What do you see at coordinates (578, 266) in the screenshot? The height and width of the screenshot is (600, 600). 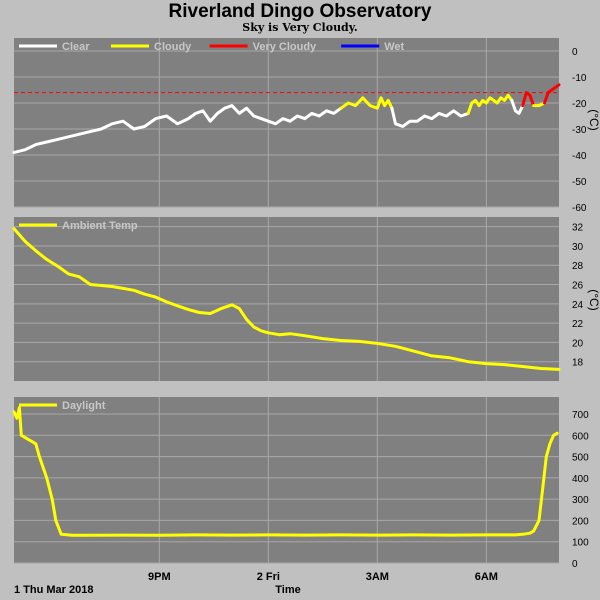 I see `y-tick-label: 28` at bounding box center [578, 266].